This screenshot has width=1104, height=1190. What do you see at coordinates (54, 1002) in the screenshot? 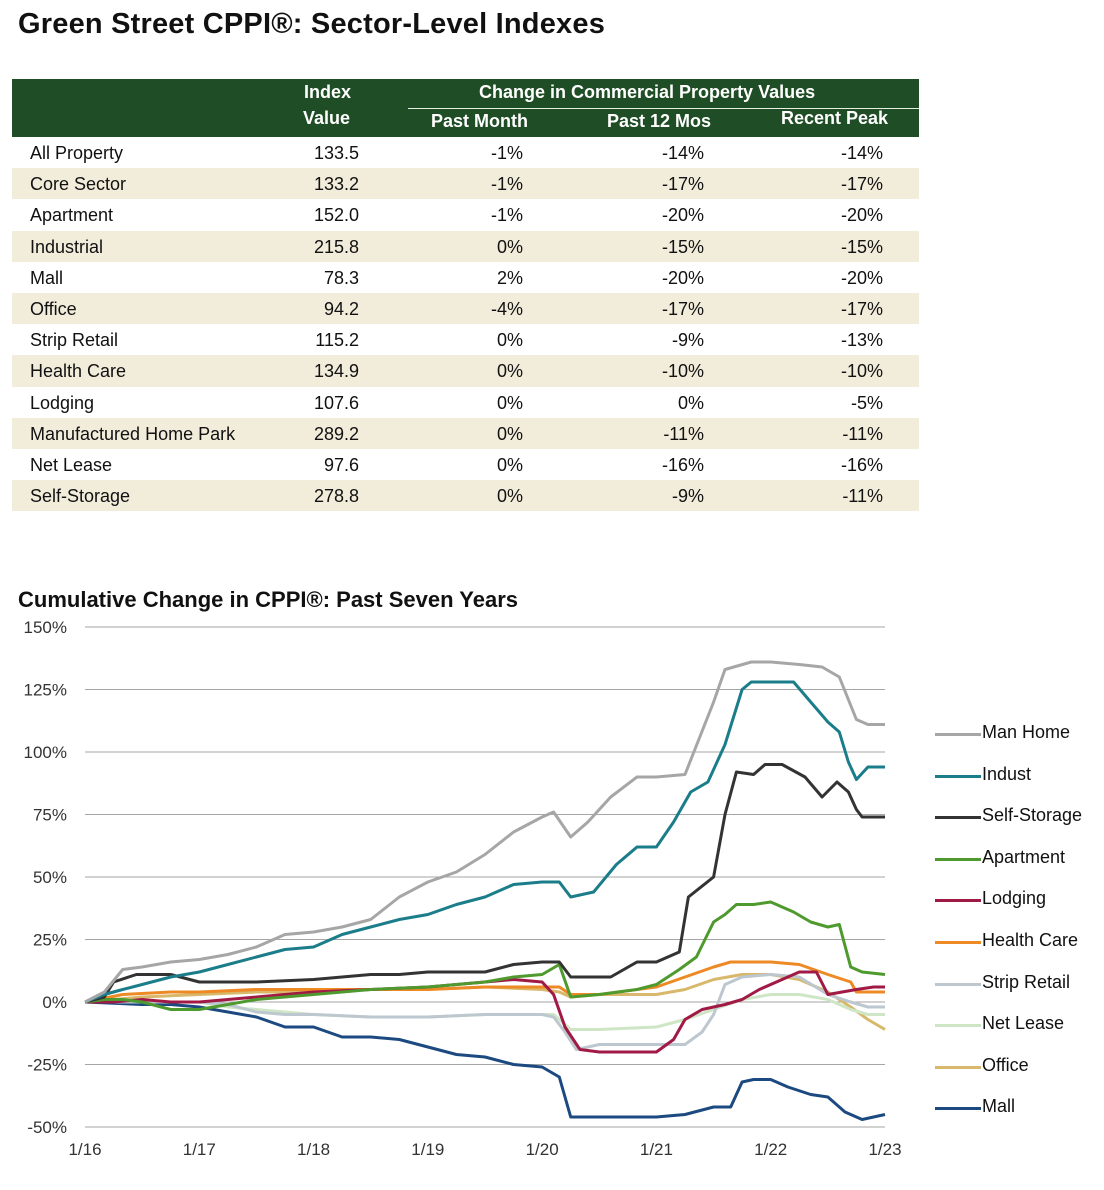
I see `y-tick-label: 0%` at bounding box center [54, 1002].